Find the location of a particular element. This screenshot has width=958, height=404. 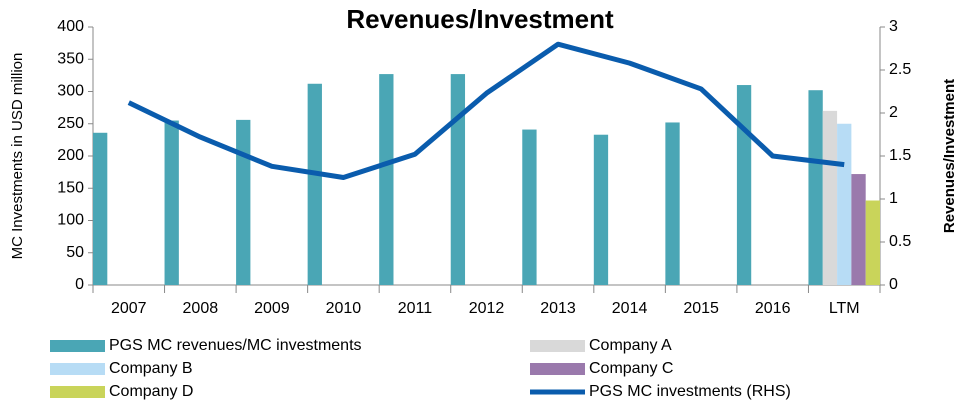

x-tick-label: 2016 is located at coordinates (773, 308).